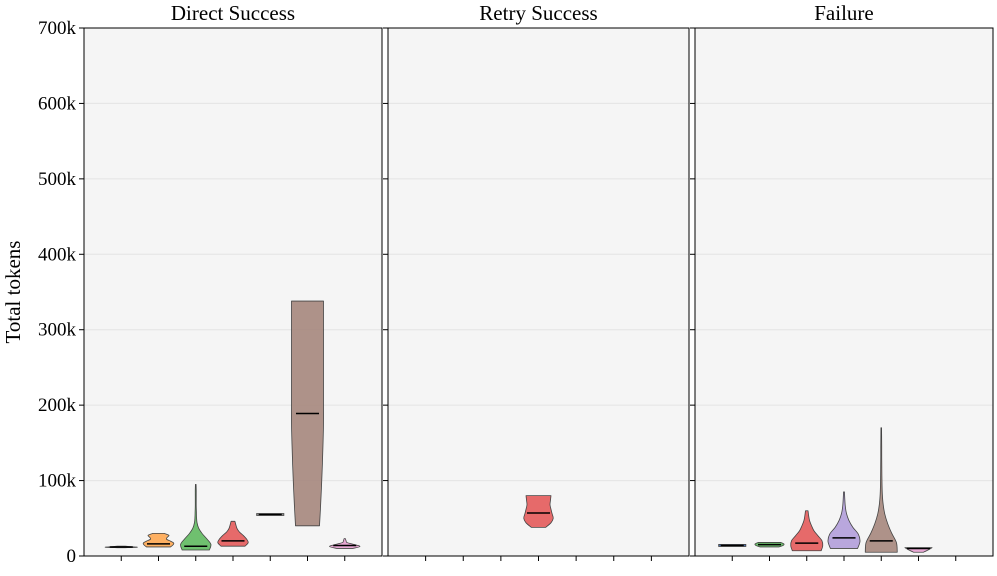  What do you see at coordinates (843, 13) in the screenshot?
I see `panel-title: Failure` at bounding box center [843, 13].